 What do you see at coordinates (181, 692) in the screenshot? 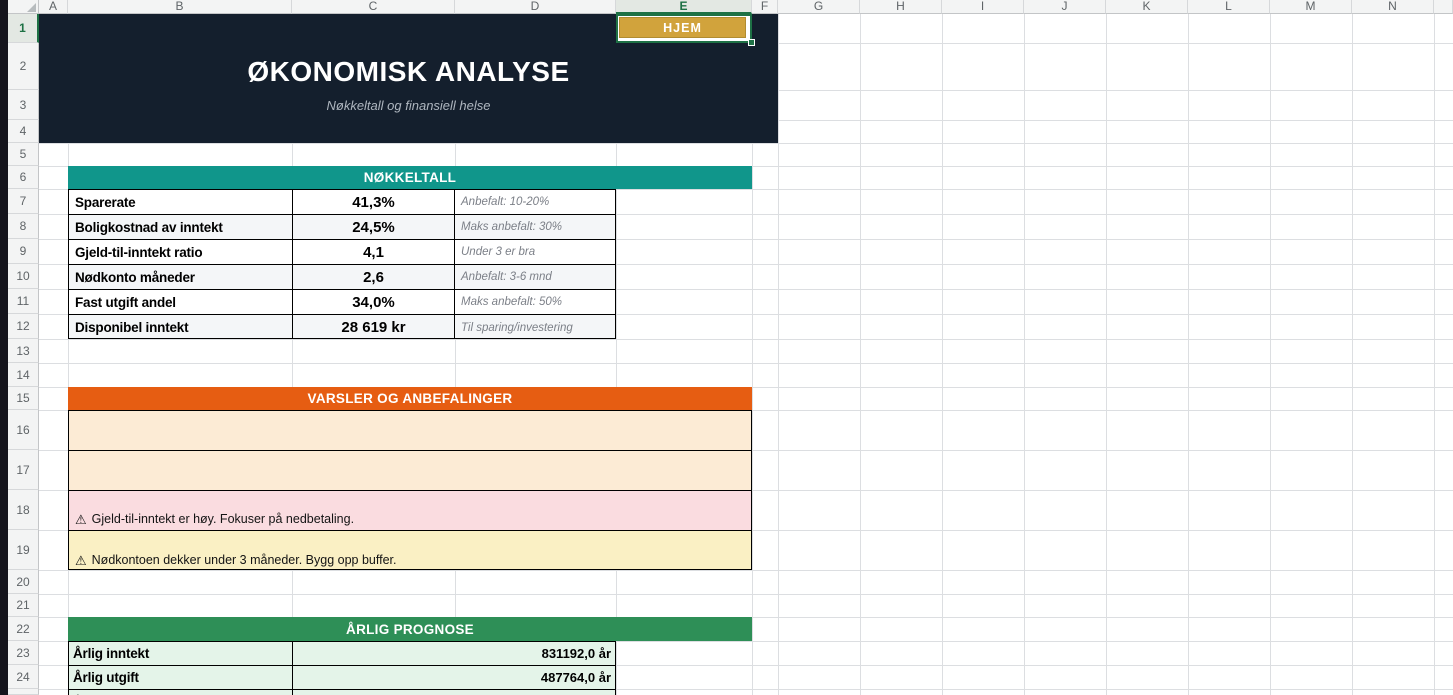
I see `forecast-label: Årlig sparing` at bounding box center [181, 692].